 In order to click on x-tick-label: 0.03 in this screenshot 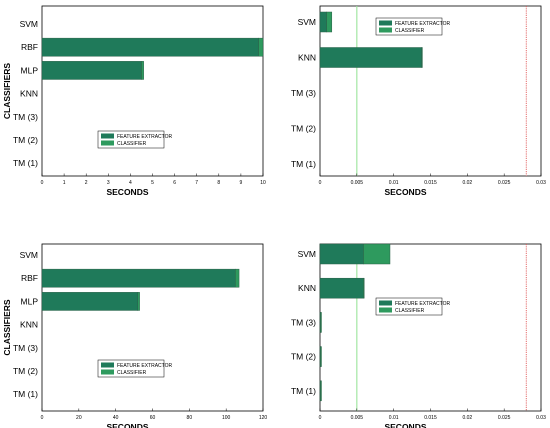, I will do `click(541, 418)`.